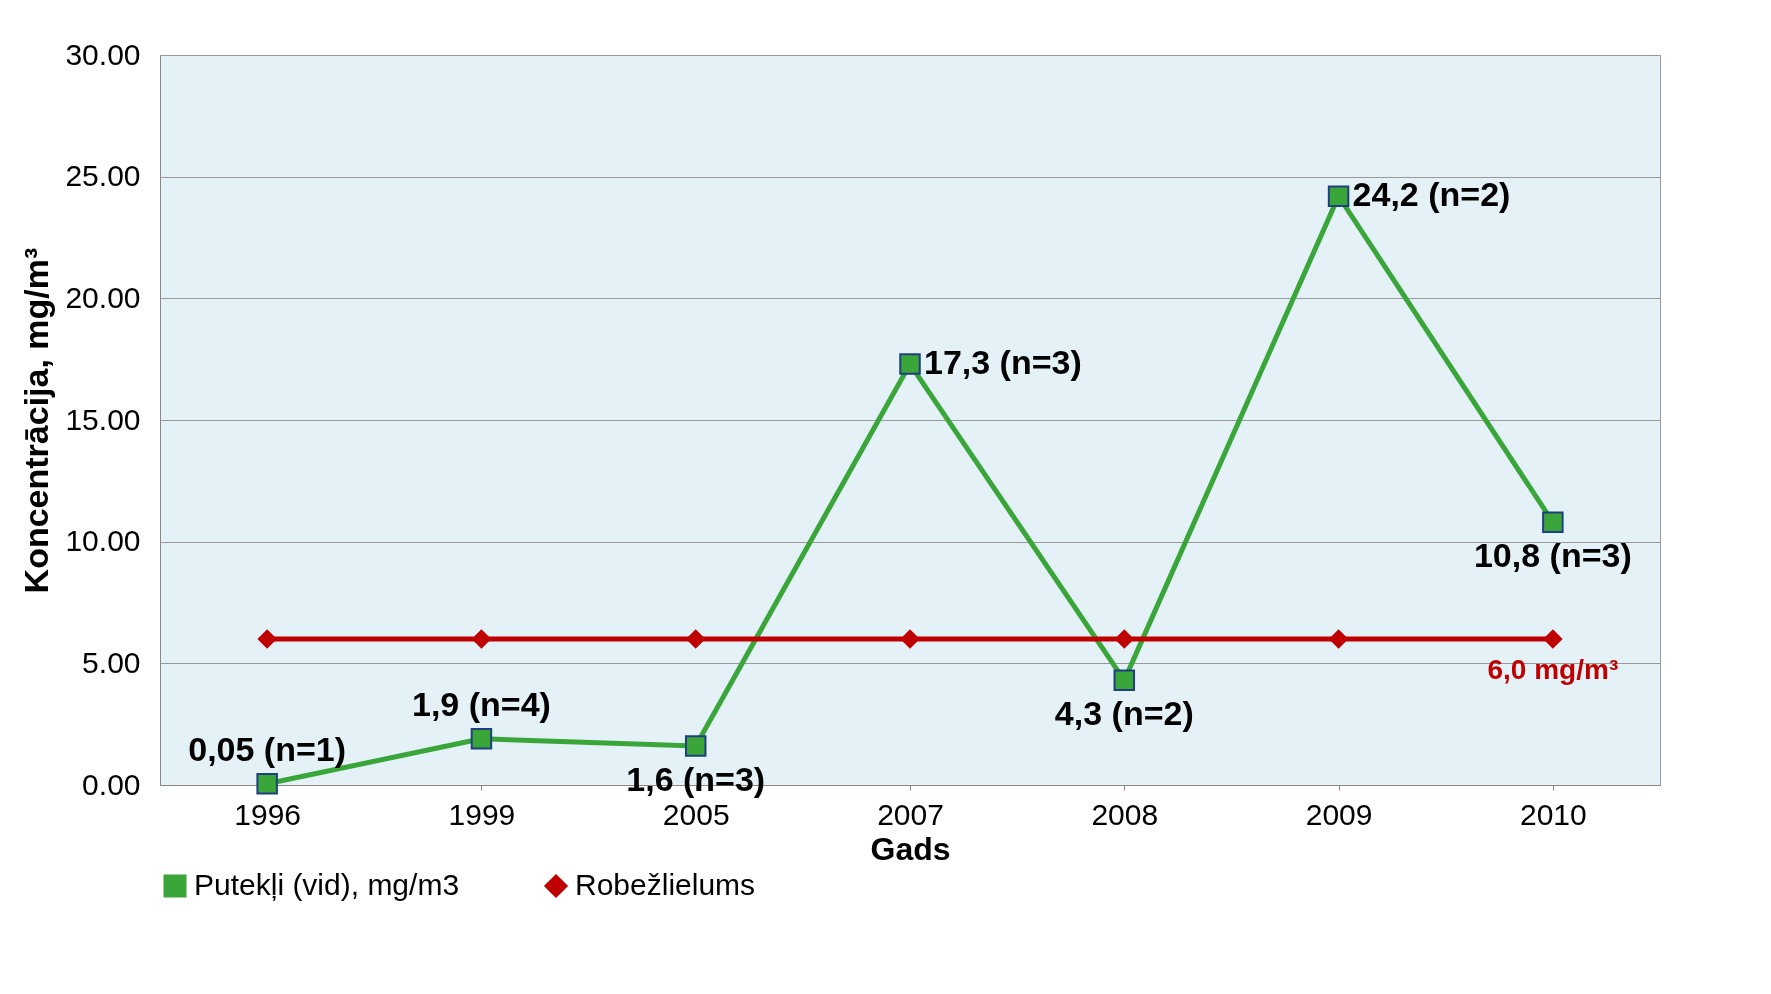 The height and width of the screenshot is (994, 1771). I want to click on x-tick-label: 2010, so click(1553, 814).